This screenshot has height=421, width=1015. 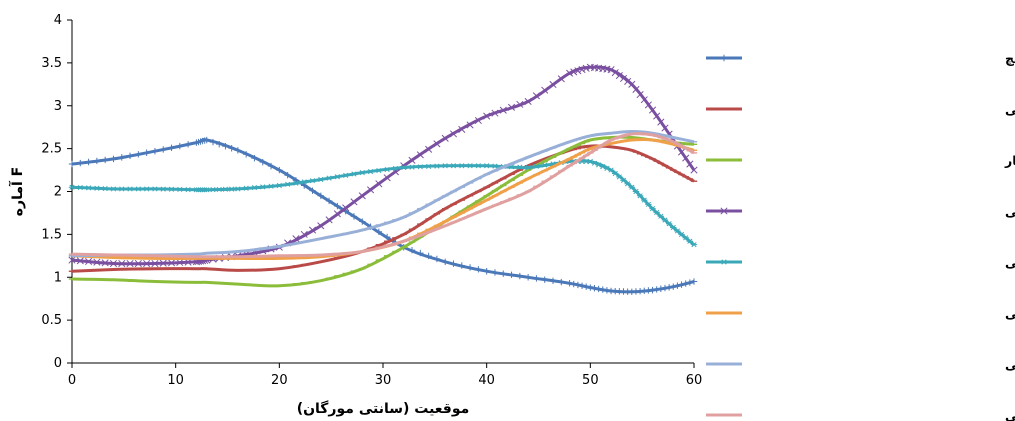 I want to click on legend-marker, so click(x=724, y=58).